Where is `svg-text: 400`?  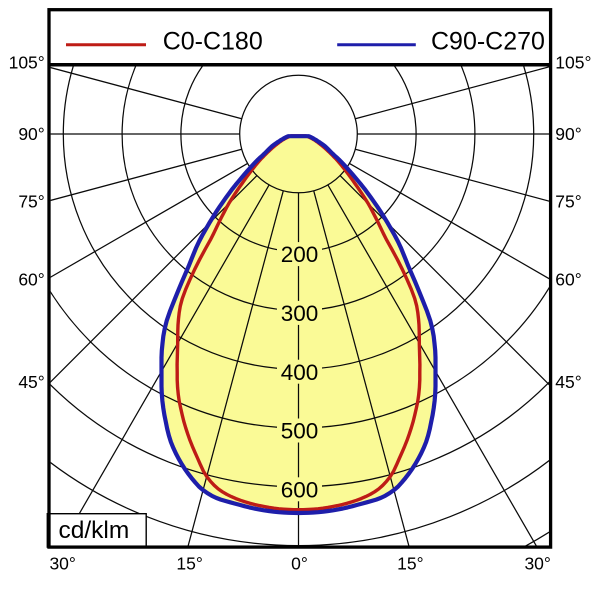 svg-text: 400 is located at coordinates (300, 372).